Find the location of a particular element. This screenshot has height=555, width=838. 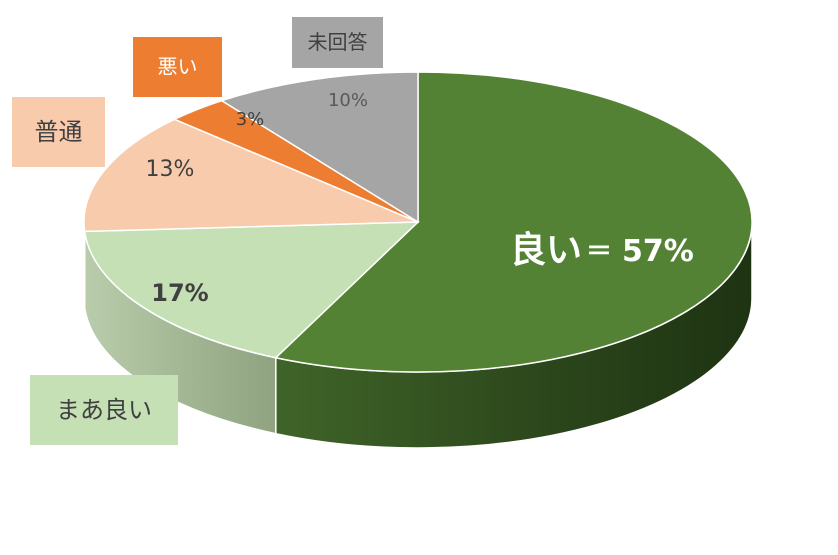

category-label: 悪い is located at coordinates (178, 67).